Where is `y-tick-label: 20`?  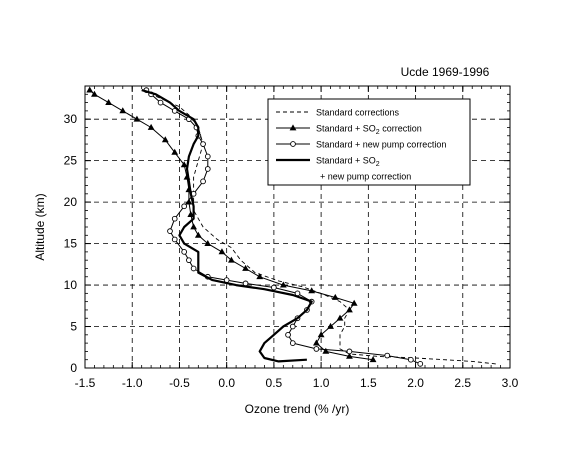
y-tick-label: 20 is located at coordinates (71, 202).